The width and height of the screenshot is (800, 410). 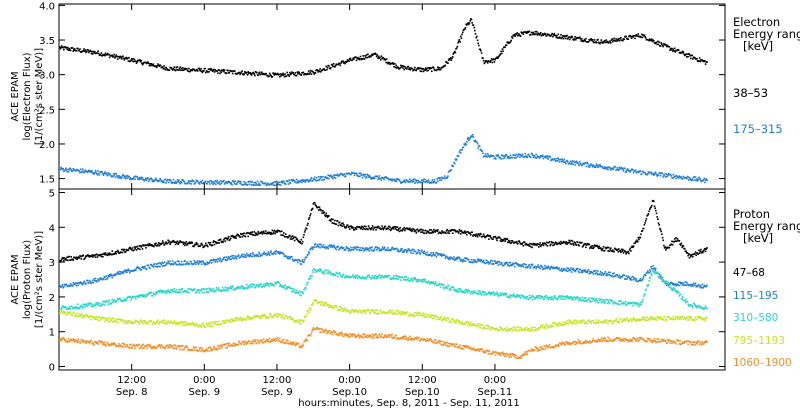 I want to click on series-310–580, so click(x=383, y=289).